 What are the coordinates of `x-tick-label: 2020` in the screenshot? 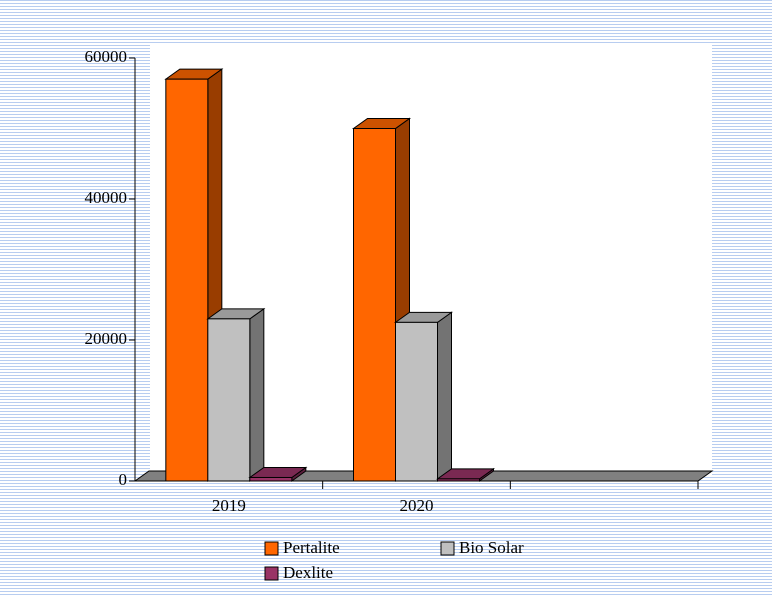 It's located at (417, 505).